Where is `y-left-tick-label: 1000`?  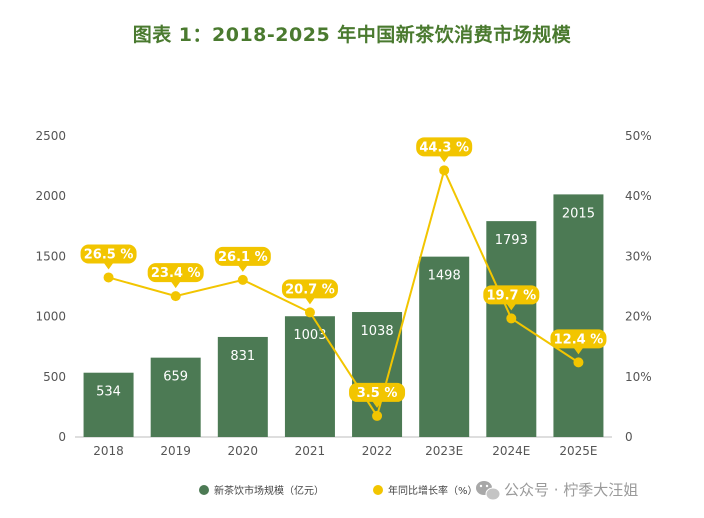 y-left-tick-label: 1000 is located at coordinates (50, 317).